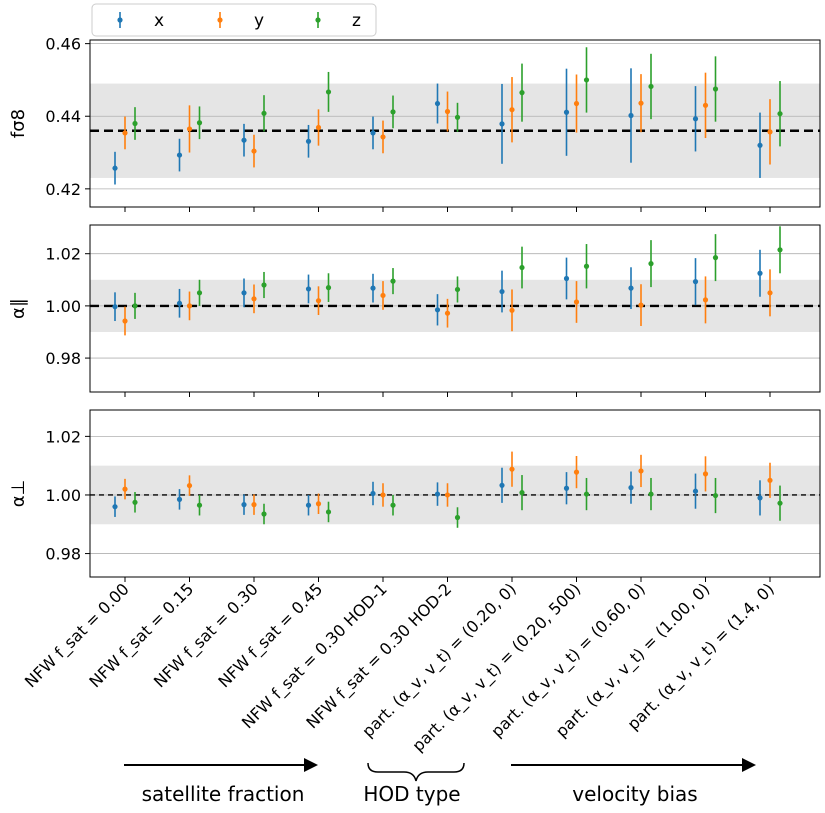 Image resolution: width=825 pixels, height=813 pixels. Describe the element at coordinates (63, 189) in the screenshot. I see `ytick-label: 0.42` at that location.